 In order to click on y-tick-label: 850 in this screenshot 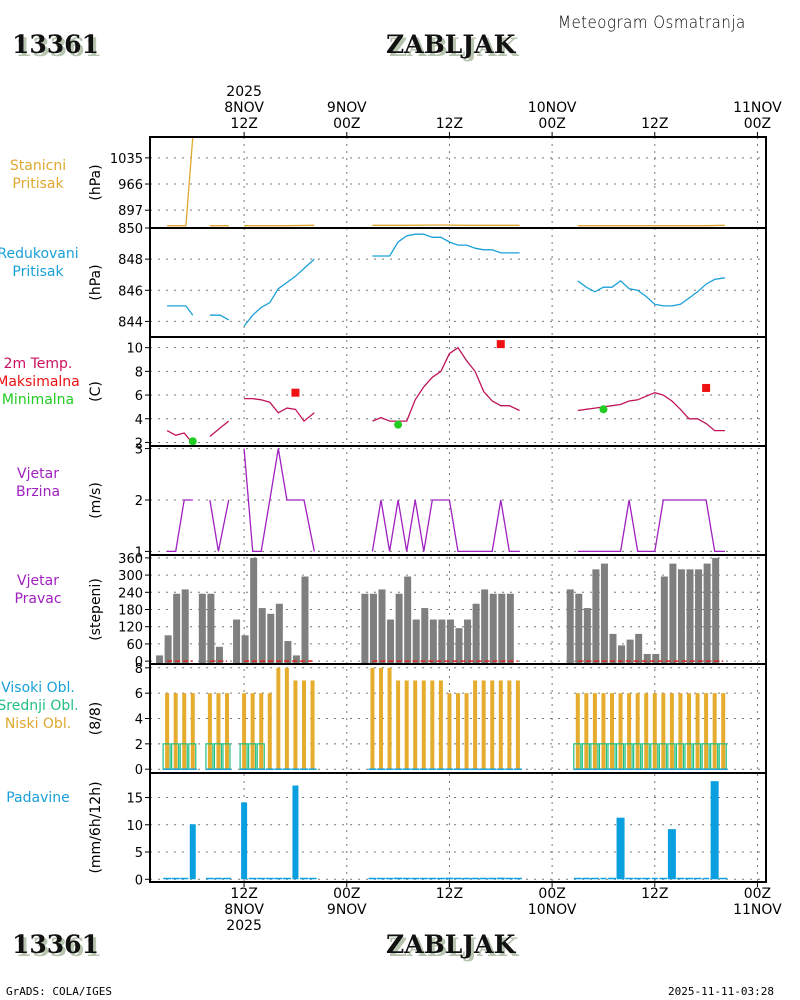, I will do `click(130, 229)`.